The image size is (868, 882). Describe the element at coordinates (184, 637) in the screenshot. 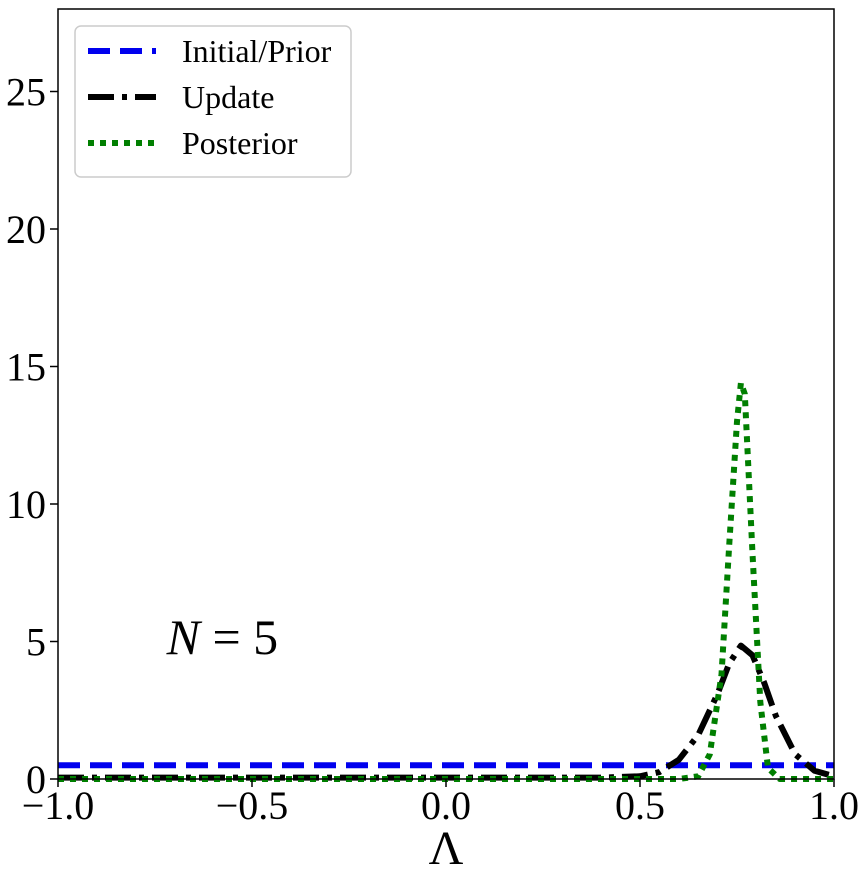

I see `n-annotation-variable: N` at that location.